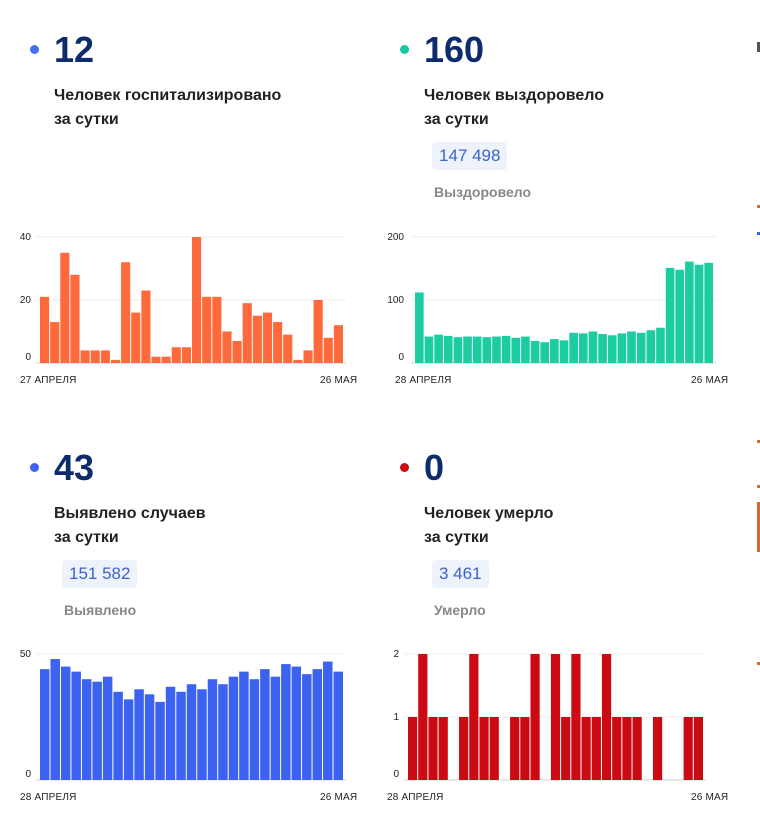  What do you see at coordinates (454, 49) in the screenshot?
I see `recovered-value: 160` at bounding box center [454, 49].